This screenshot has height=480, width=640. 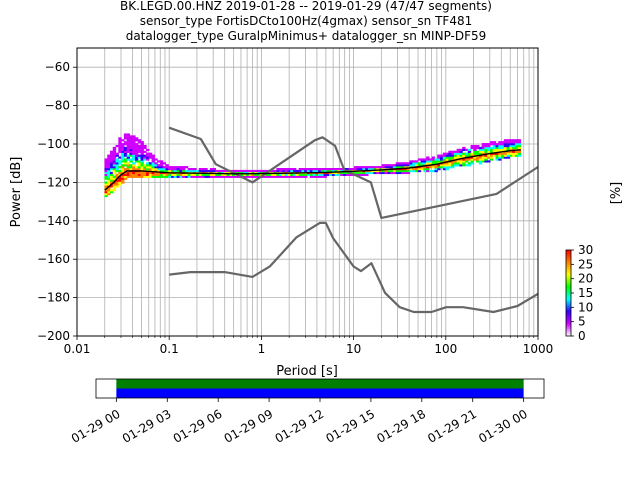 What do you see at coordinates (350, 426) in the screenshot?
I see `timeline-tick-label: 01-29 15` at bounding box center [350, 426].